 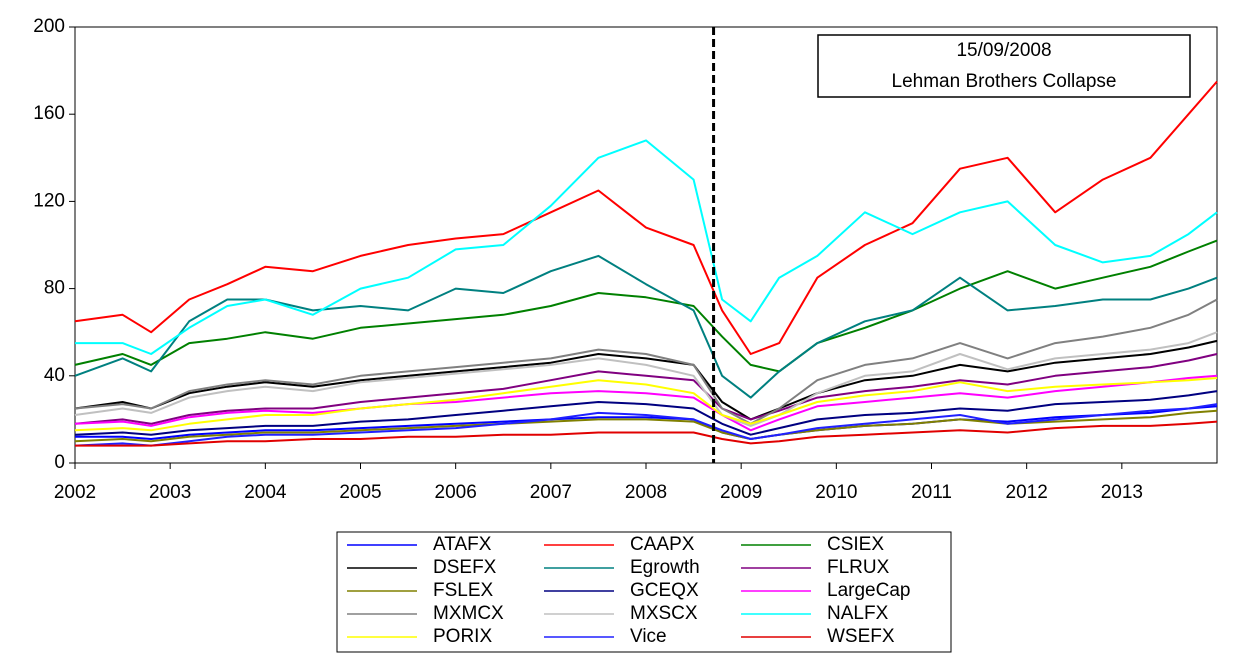 I want to click on y-tick-label: 120, so click(x=49, y=200).